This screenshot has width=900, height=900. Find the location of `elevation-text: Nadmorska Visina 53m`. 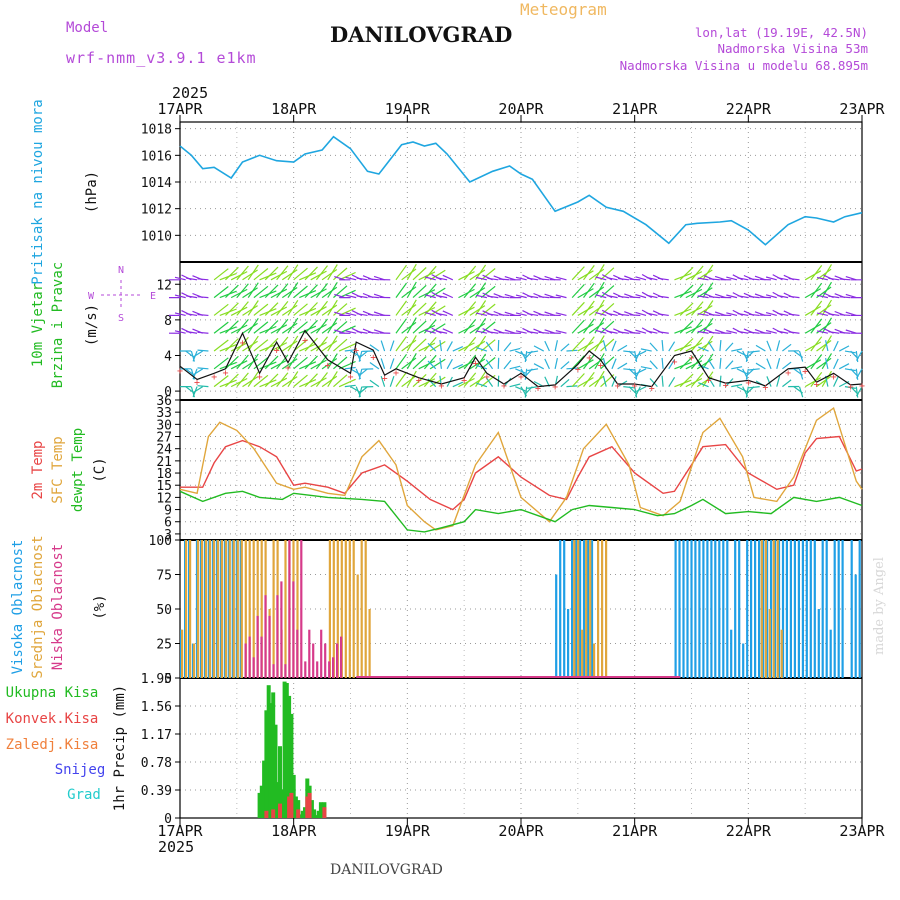

elevation-text: Nadmorska Visina 53m is located at coordinates (792, 48).